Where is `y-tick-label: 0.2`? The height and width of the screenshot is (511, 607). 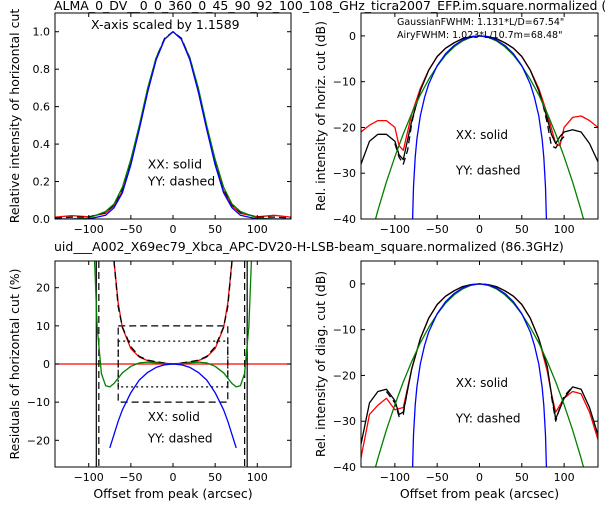 y-tick-label: 0.2 is located at coordinates (42, 182).